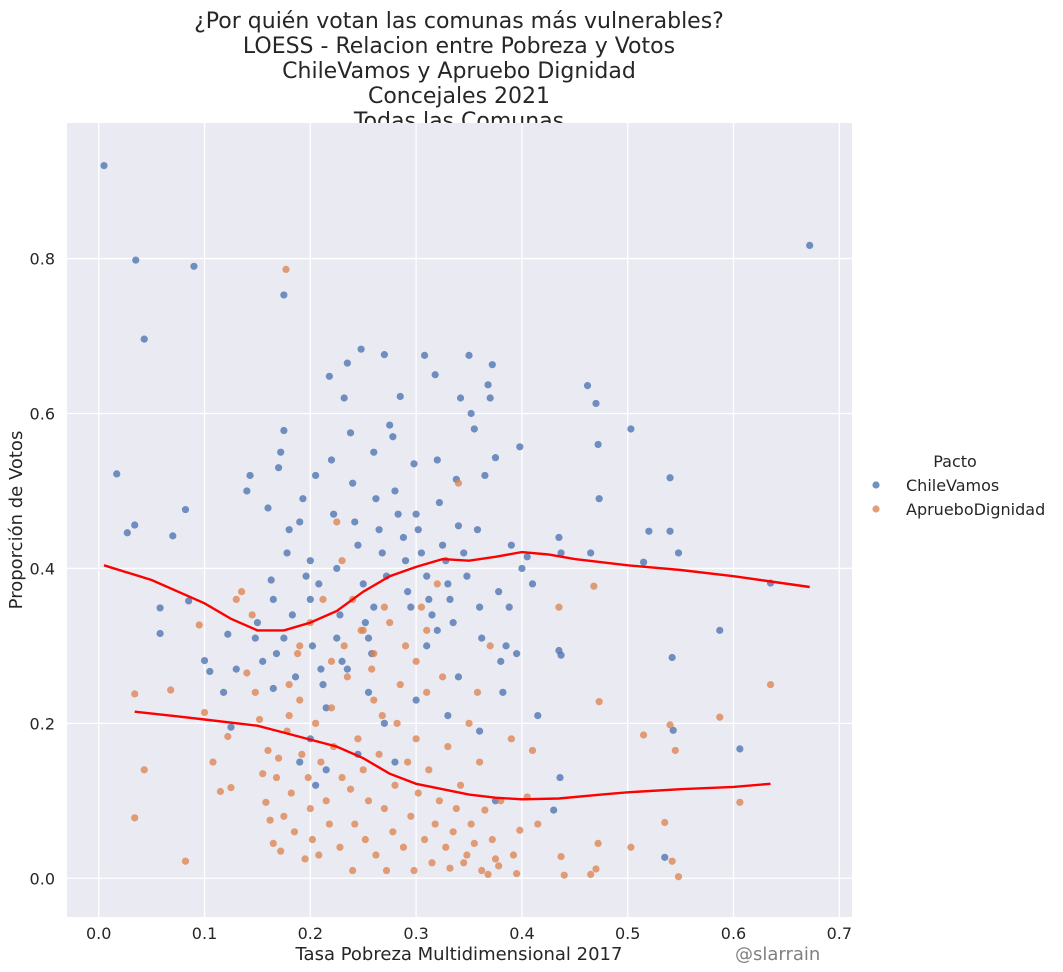  I want to click on x-tick-label: 0.0, so click(98, 933).